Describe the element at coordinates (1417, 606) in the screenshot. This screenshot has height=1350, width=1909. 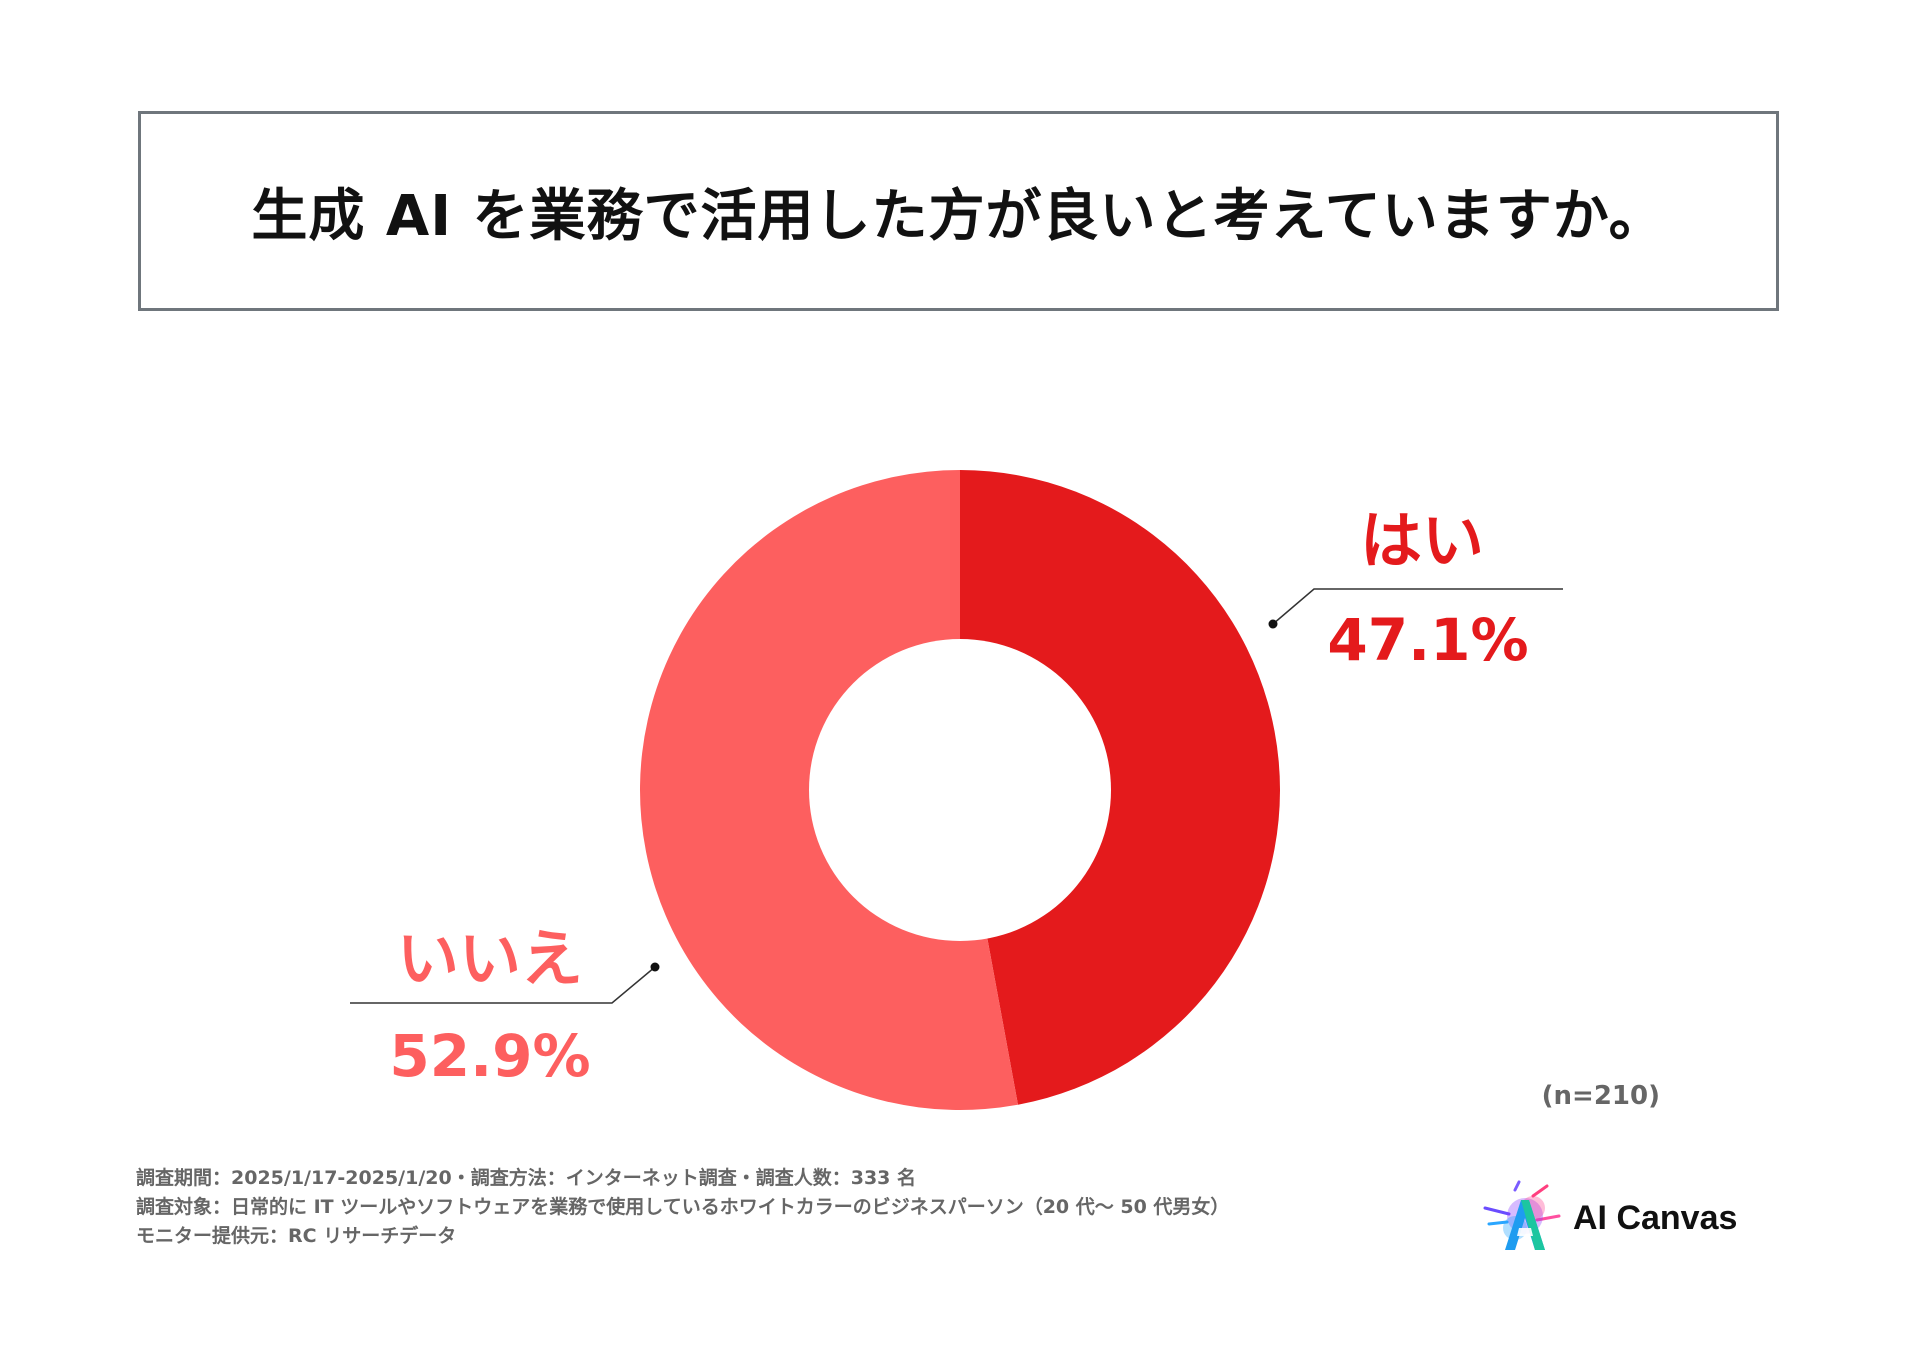
I see `leader-line-yes` at that location.